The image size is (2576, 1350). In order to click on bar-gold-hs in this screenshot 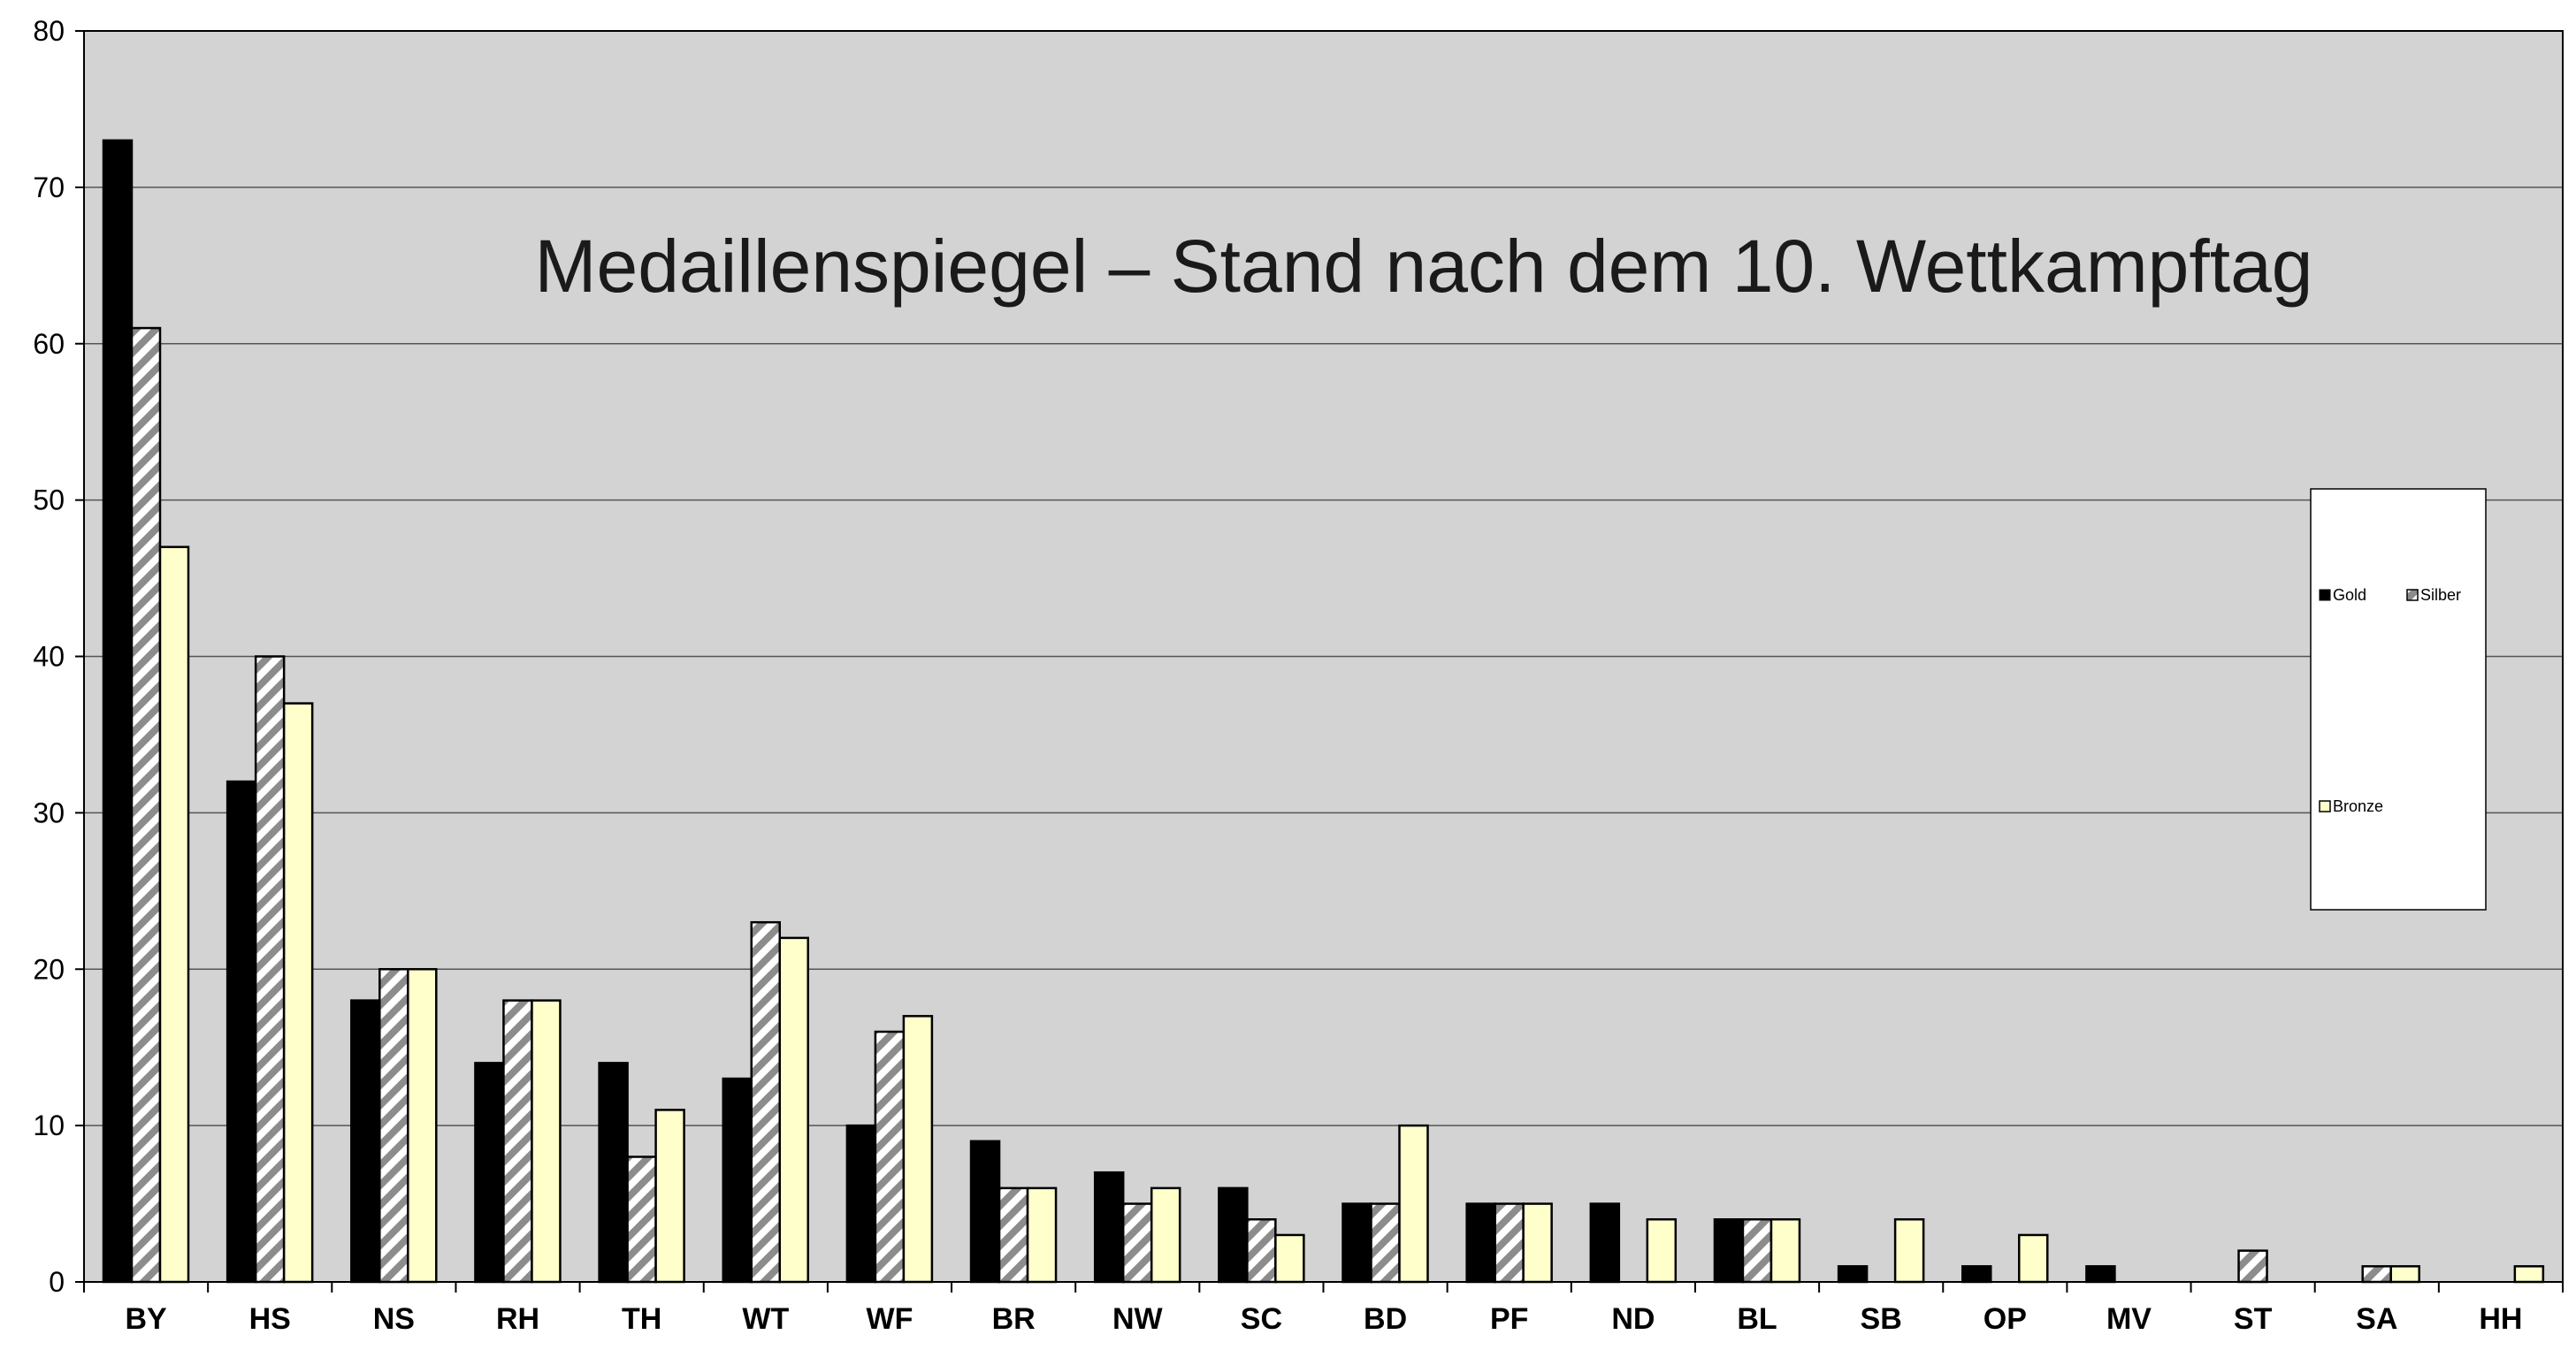, I will do `click(241, 1032)`.